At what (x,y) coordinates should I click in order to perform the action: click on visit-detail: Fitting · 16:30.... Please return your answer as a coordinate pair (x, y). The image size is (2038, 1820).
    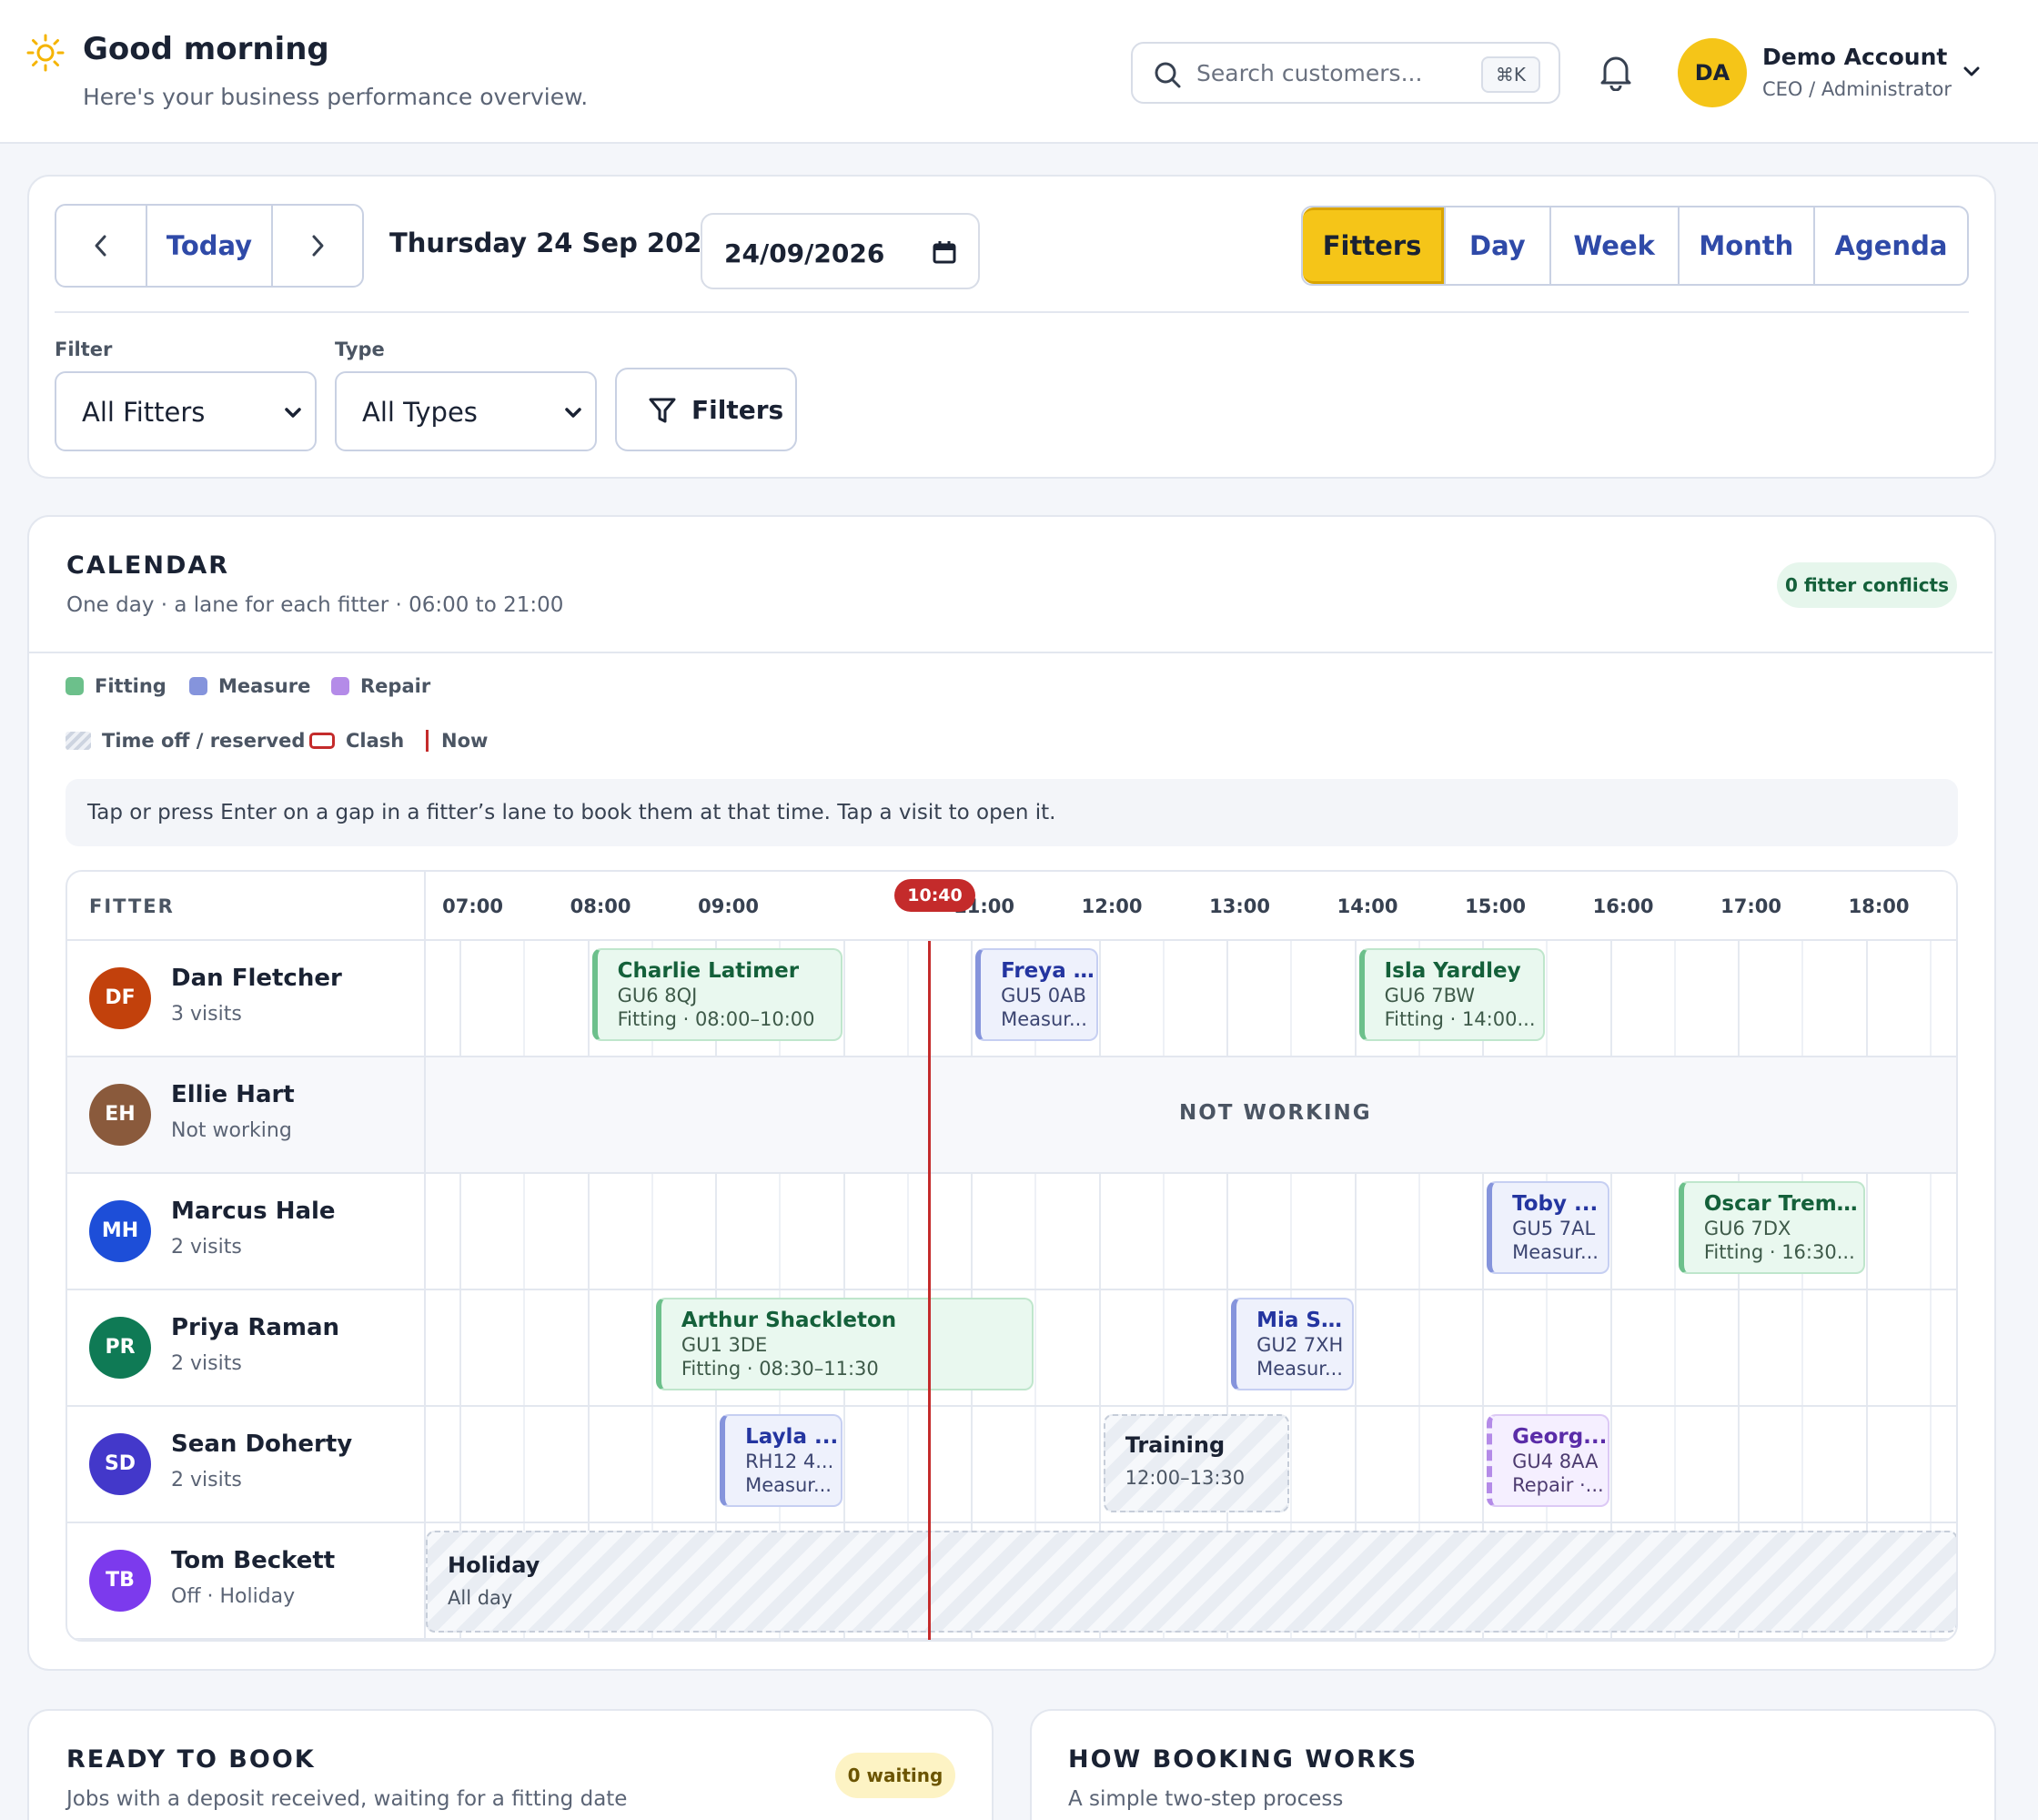
    Looking at the image, I should click on (1779, 1252).